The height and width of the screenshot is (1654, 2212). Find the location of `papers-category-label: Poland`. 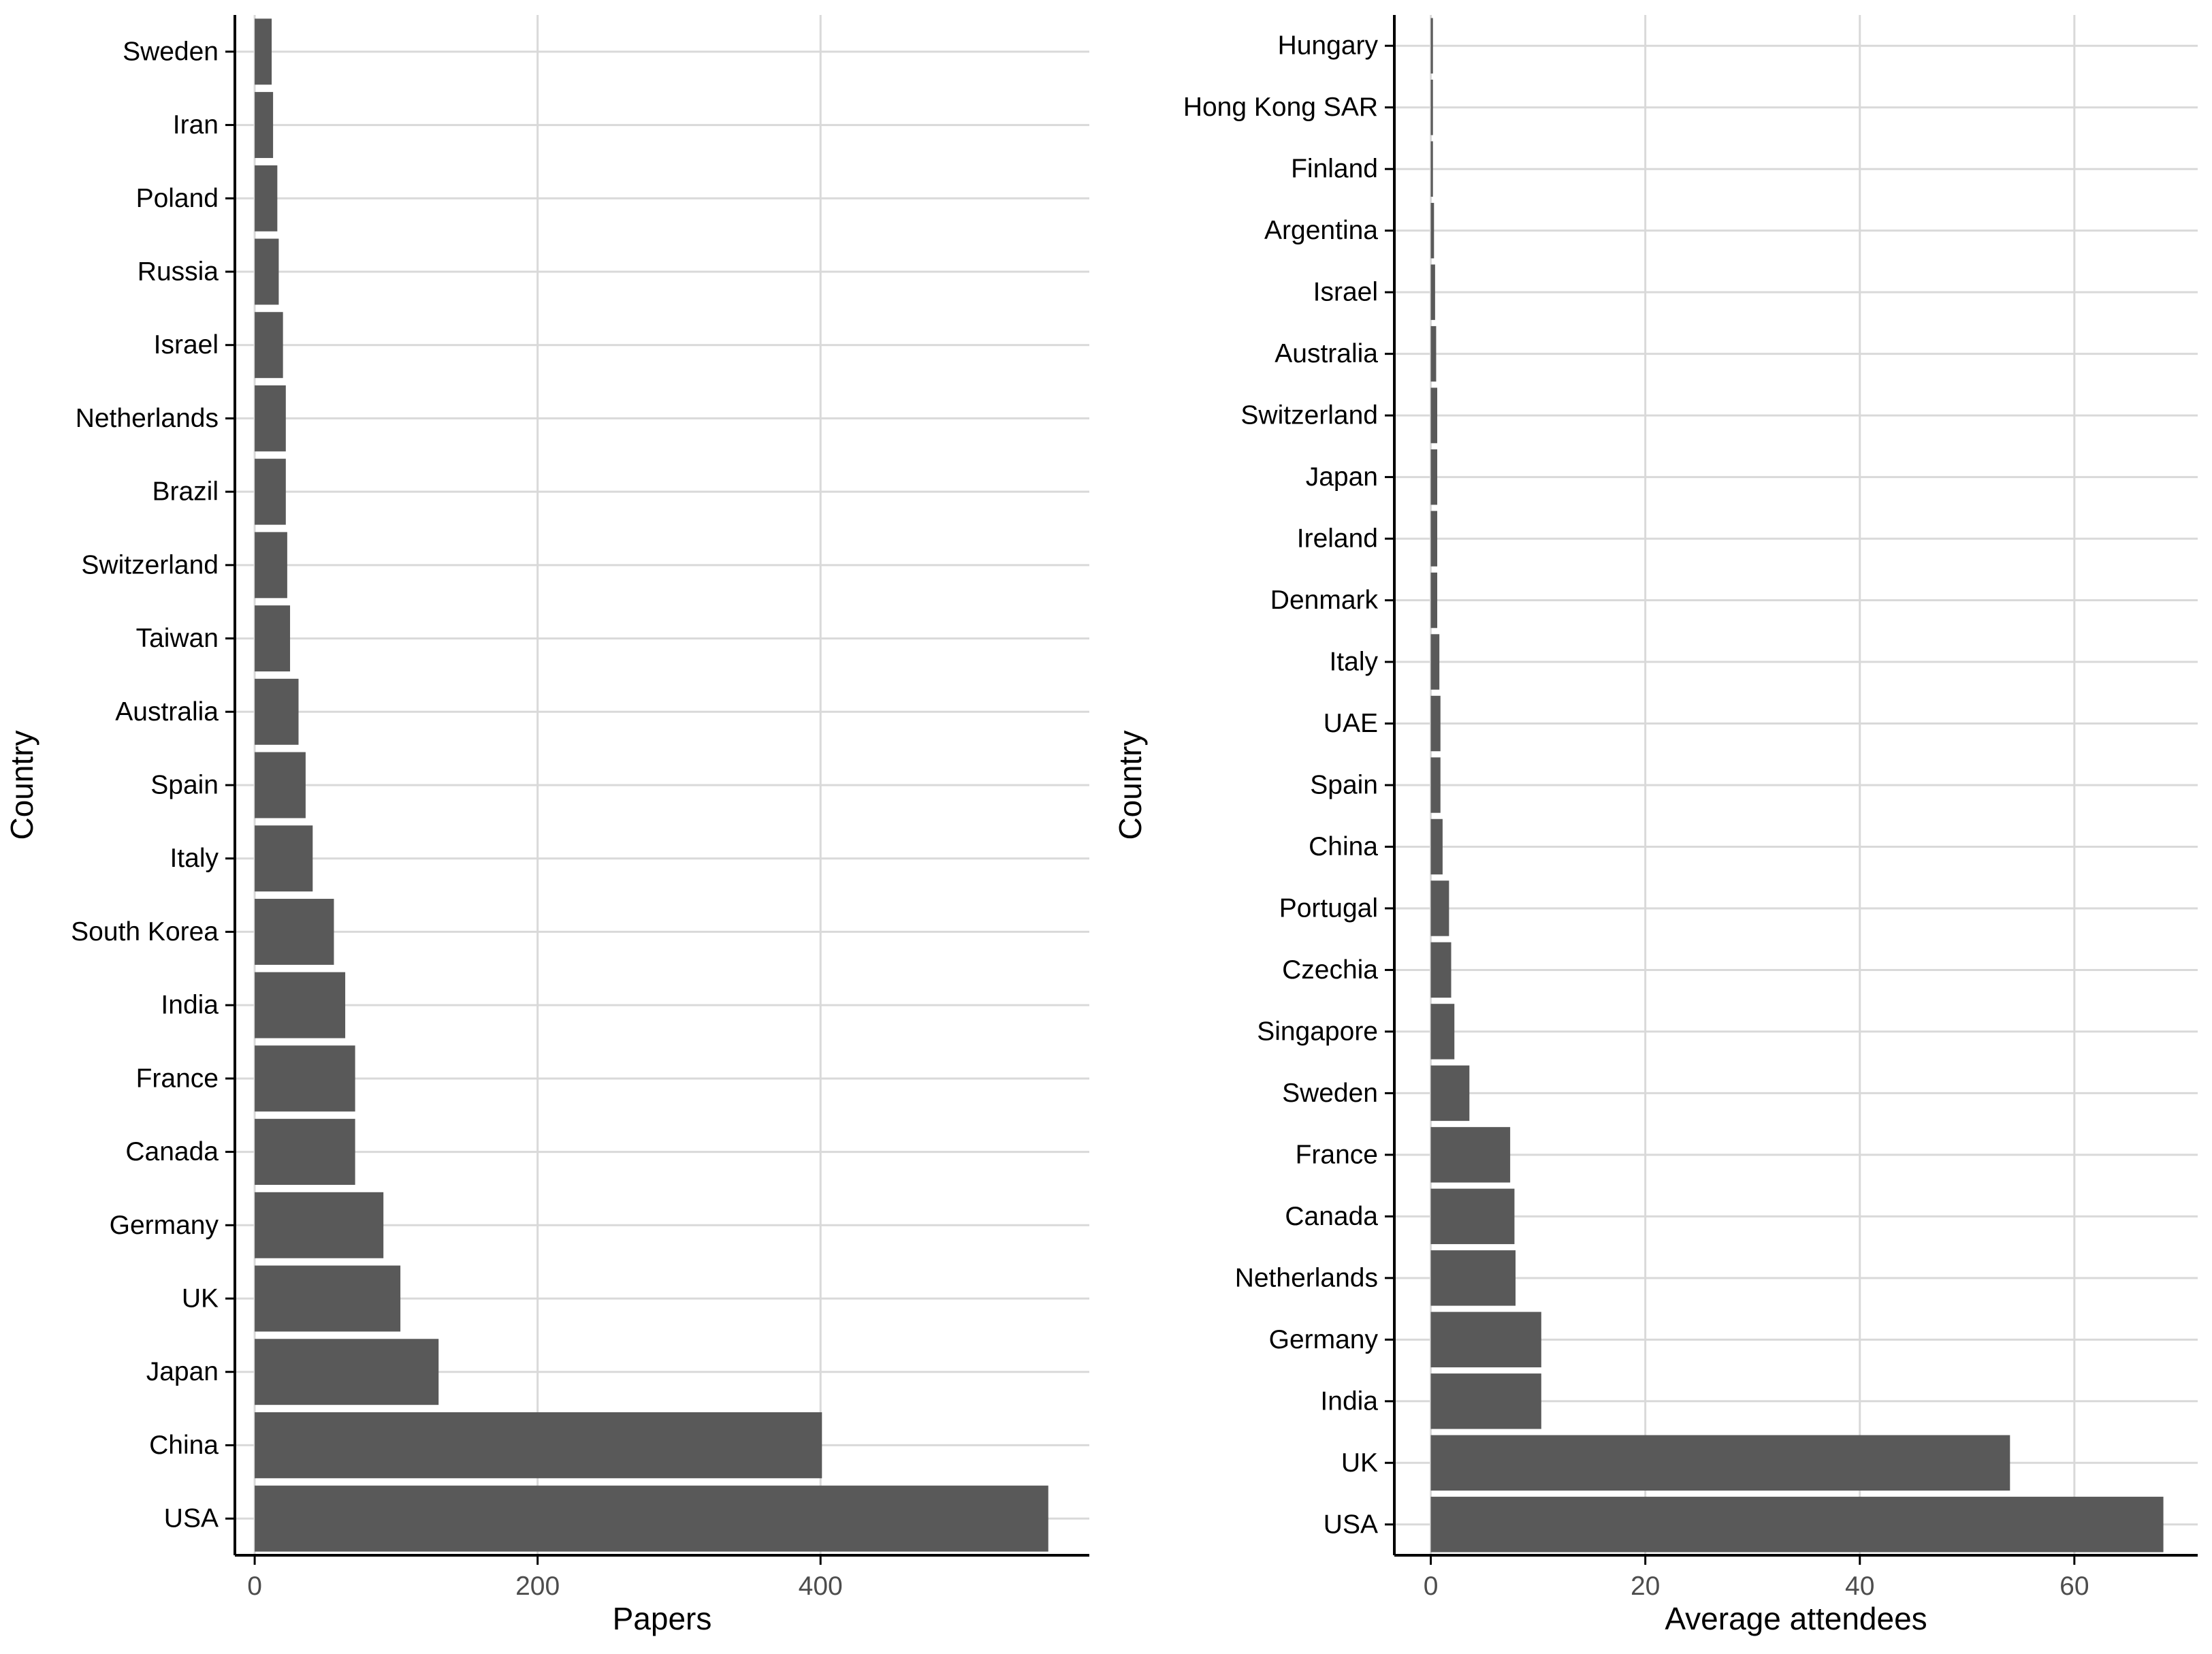

papers-category-label: Poland is located at coordinates (177, 198).